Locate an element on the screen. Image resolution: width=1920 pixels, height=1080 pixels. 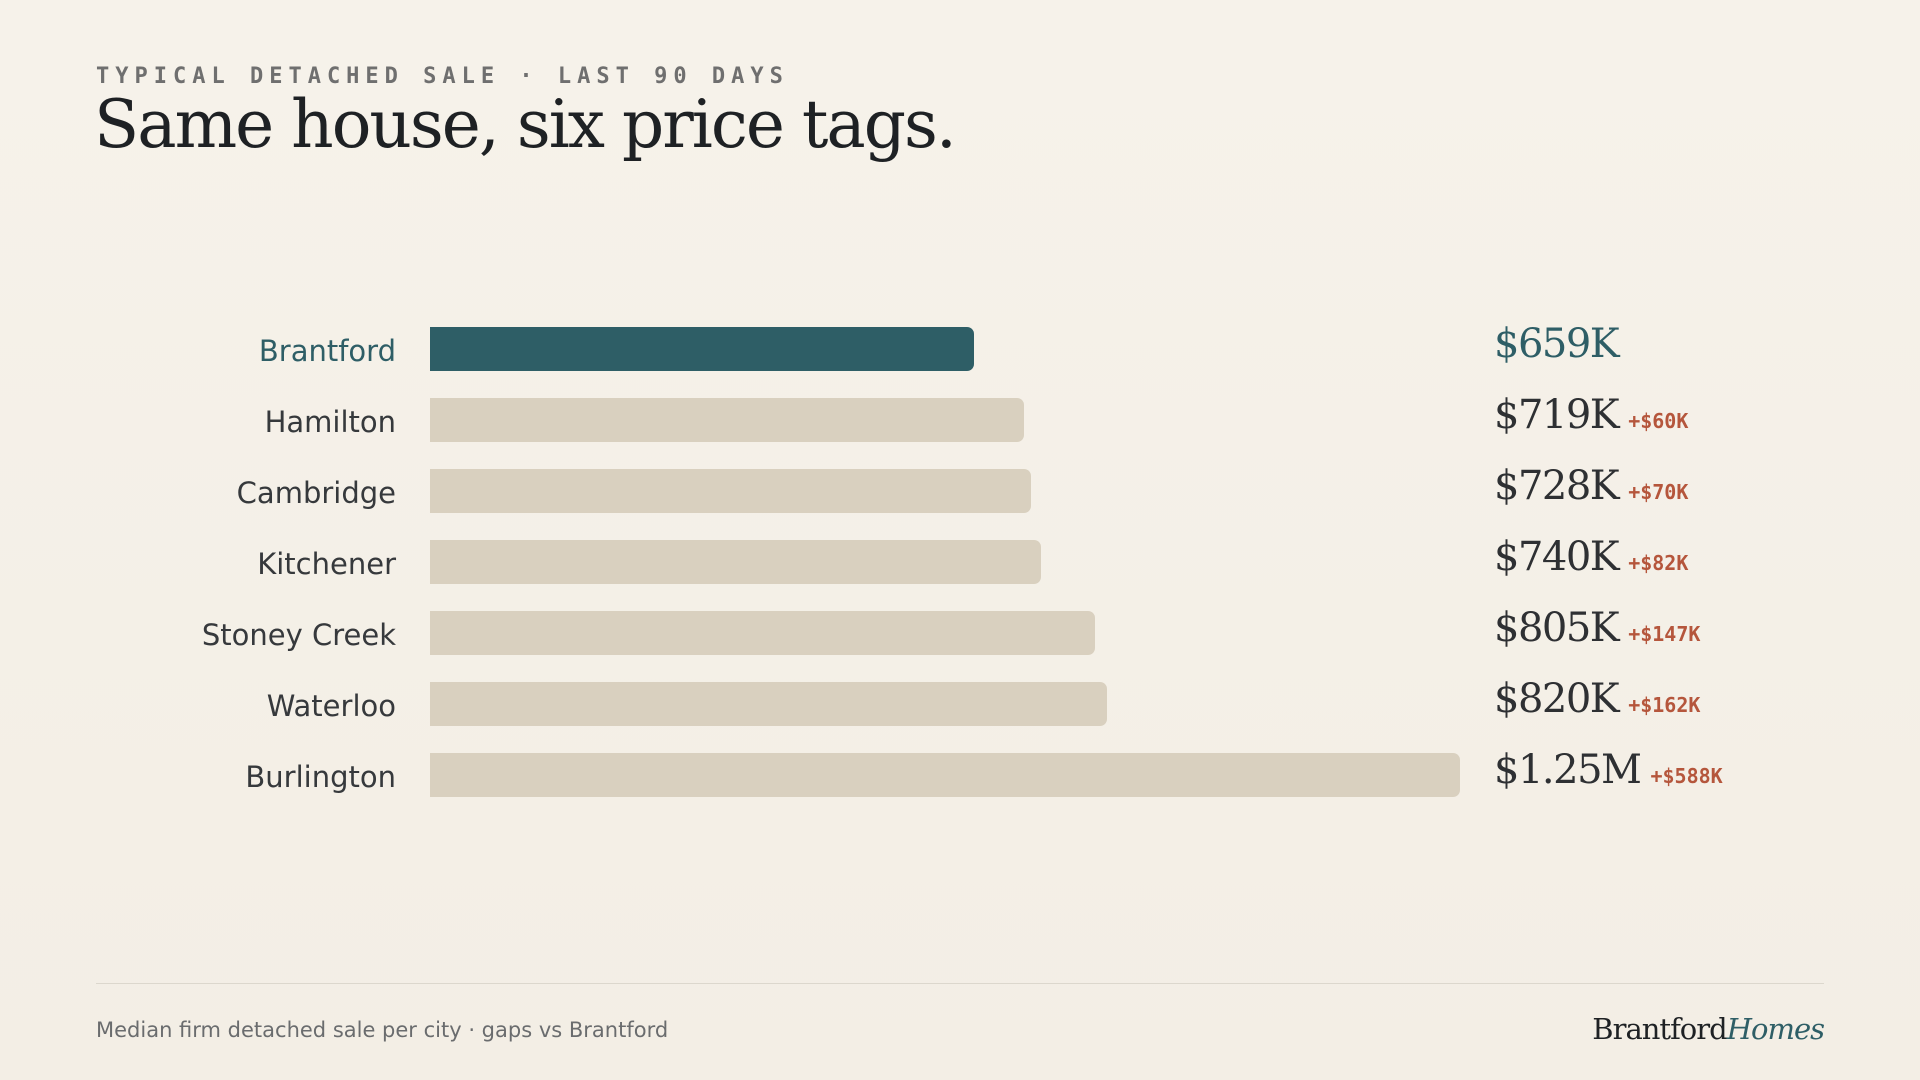
category-label: Stoney Creek is located at coordinates (298, 635).